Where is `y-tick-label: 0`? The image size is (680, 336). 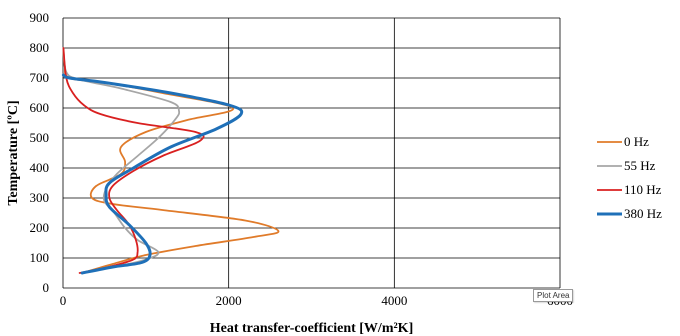 y-tick-label: 0 is located at coordinates (46, 287).